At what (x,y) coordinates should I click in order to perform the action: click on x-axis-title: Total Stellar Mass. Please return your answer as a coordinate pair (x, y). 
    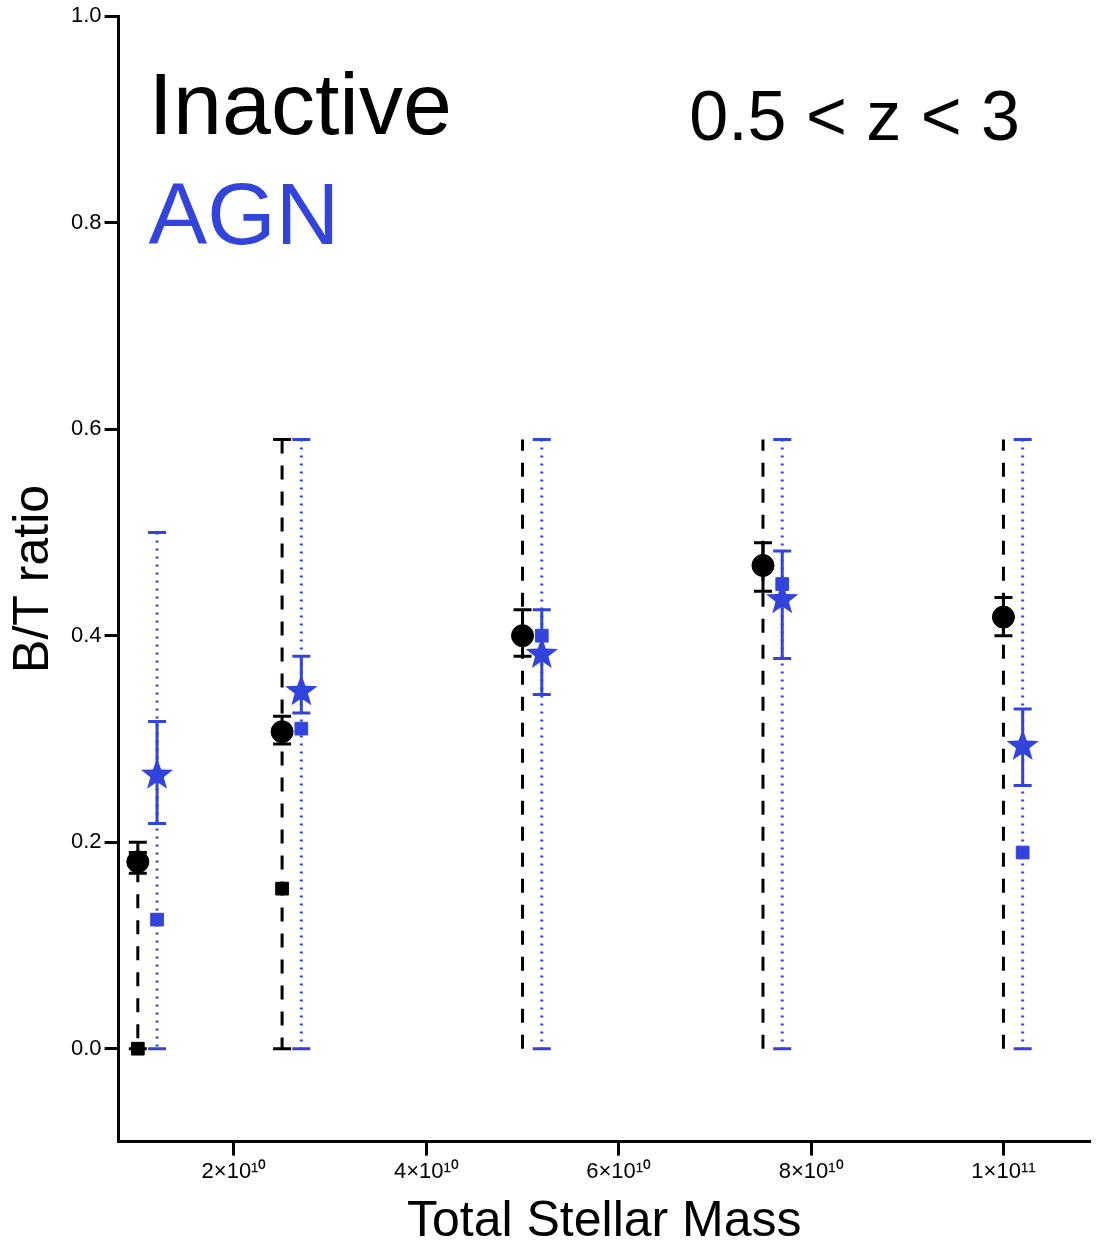
    Looking at the image, I should click on (604, 1218).